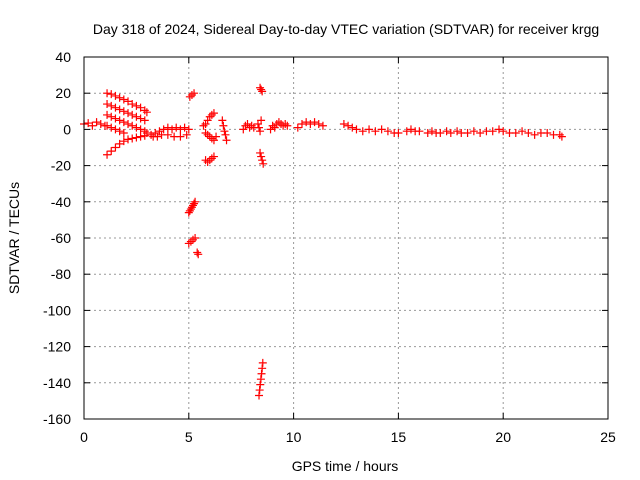 This screenshot has height=480, width=640. Describe the element at coordinates (61, 202) in the screenshot. I see `y-tick-label: -40` at that location.